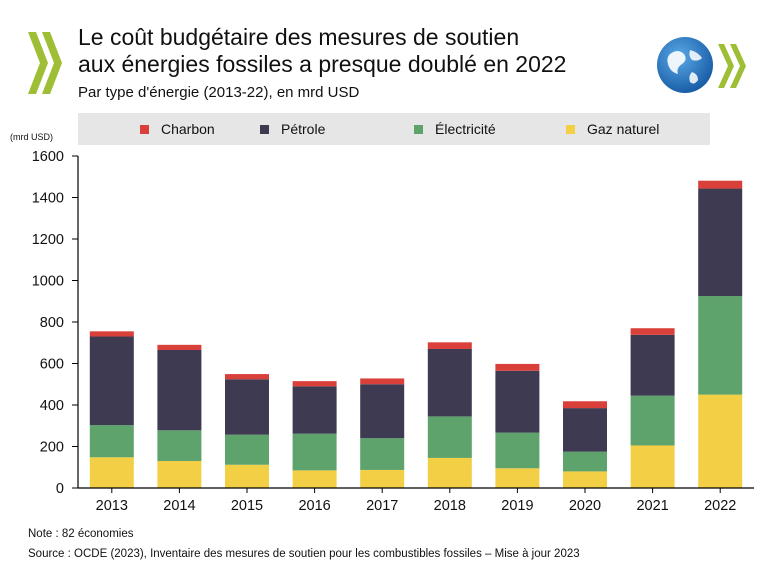 Image resolution: width=768 pixels, height=582 pixels. What do you see at coordinates (382, 478) in the screenshot?
I see `bar-segment-gaz-naturel-2017` at bounding box center [382, 478].